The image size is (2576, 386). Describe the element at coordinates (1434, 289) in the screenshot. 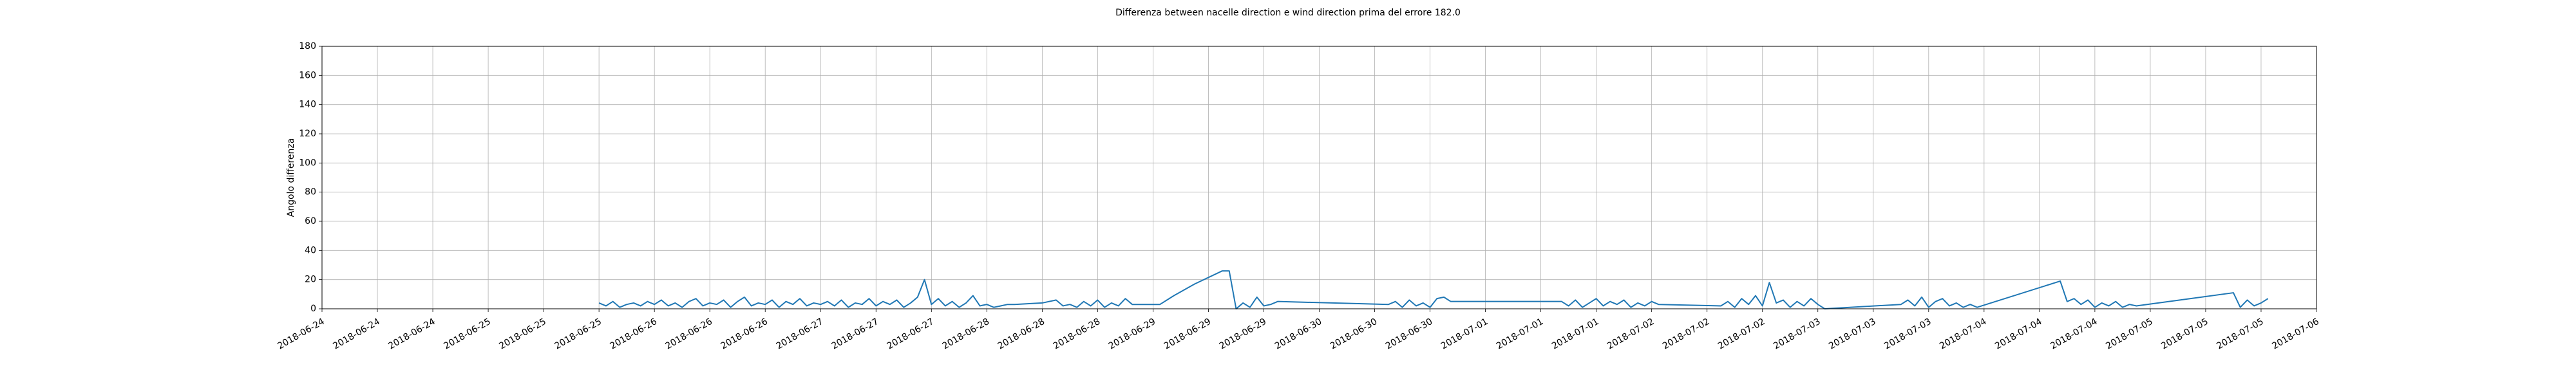

I see `data-line` at that location.